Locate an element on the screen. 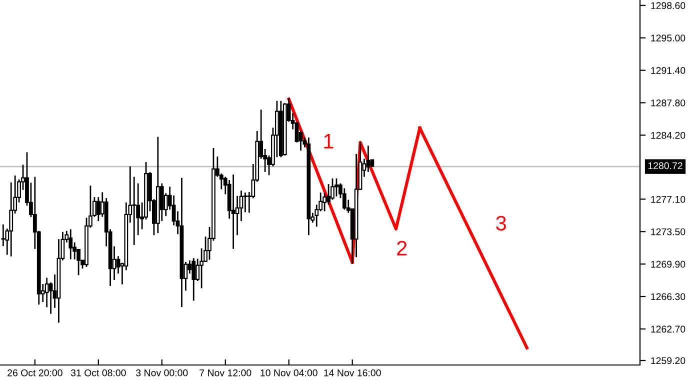 This screenshot has height=389, width=690. x-tick-label: 7 Nov 12:00 is located at coordinates (226, 372).